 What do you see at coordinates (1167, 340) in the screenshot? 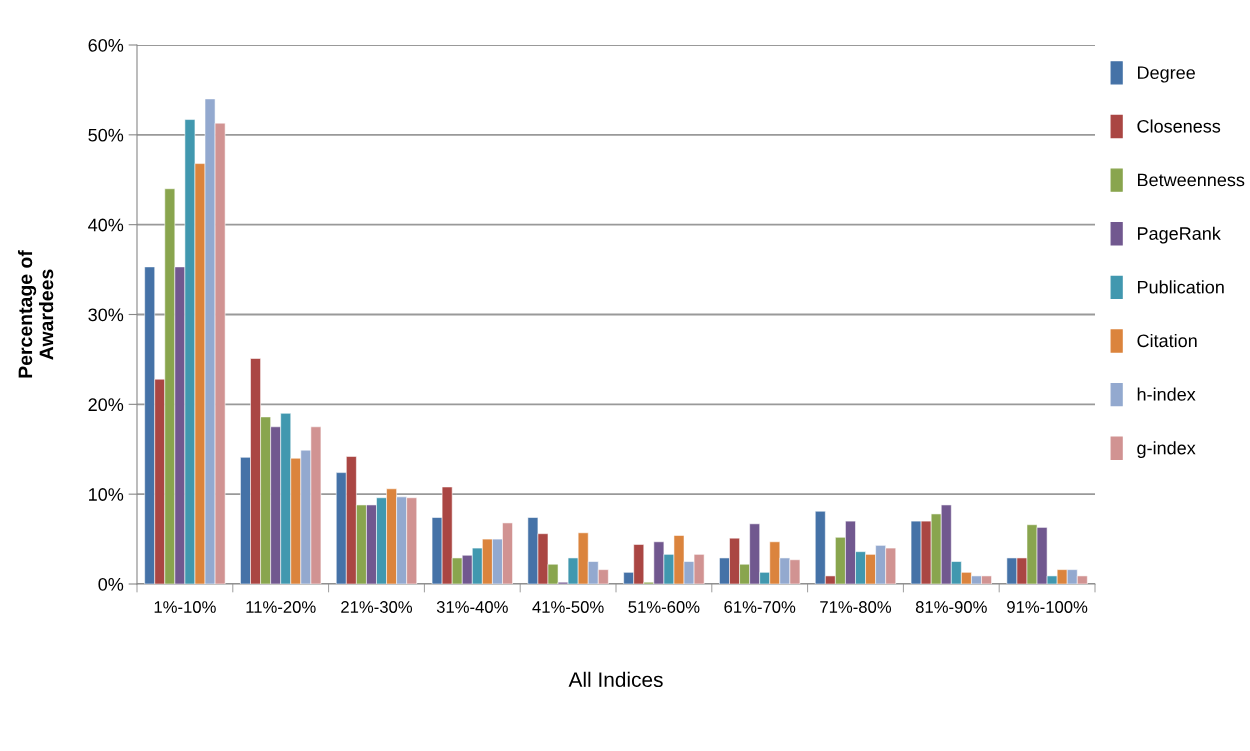
I see `legend-label: Citation` at bounding box center [1167, 340].